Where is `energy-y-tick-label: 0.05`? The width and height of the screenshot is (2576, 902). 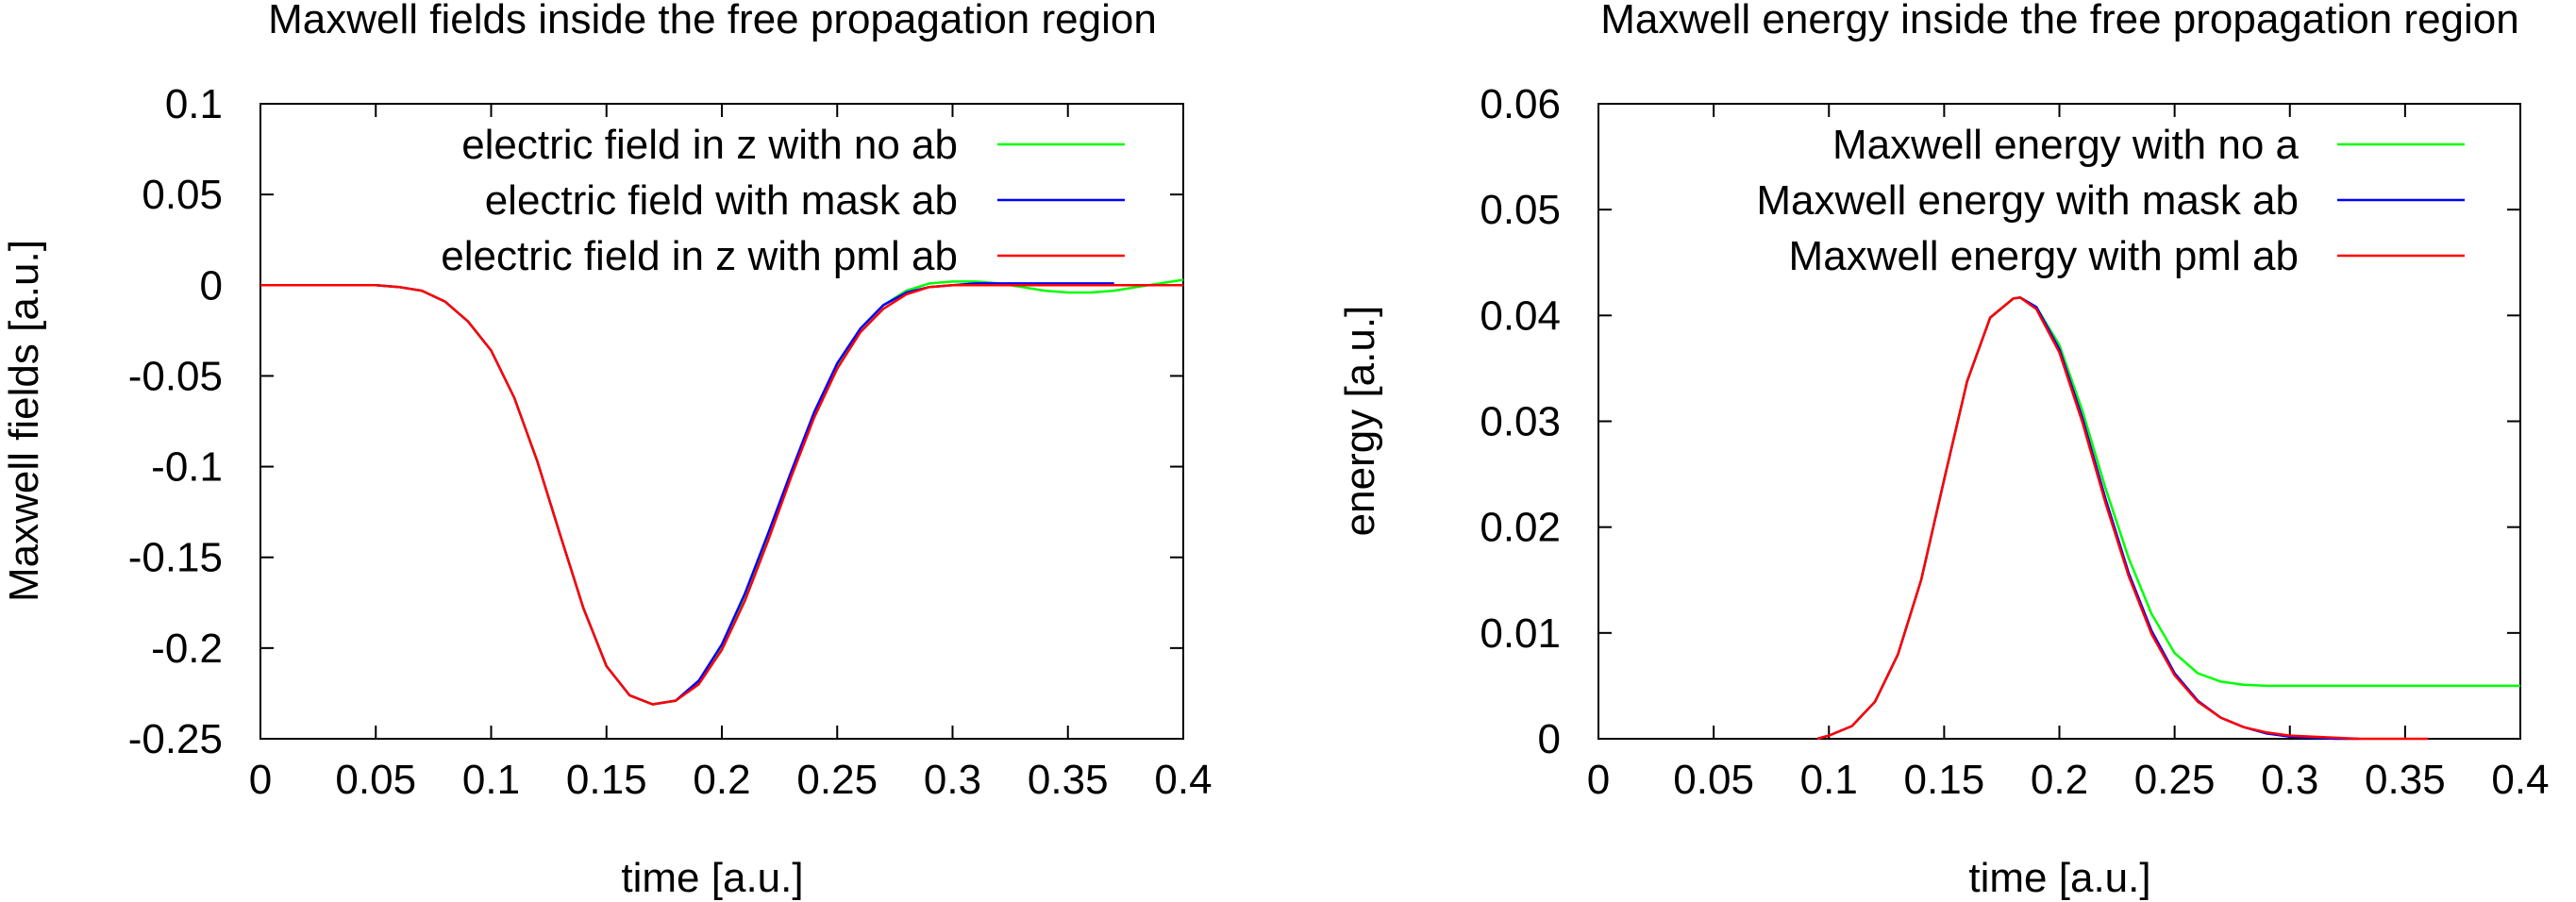
energy-y-tick-label: 0.05 is located at coordinates (1520, 210).